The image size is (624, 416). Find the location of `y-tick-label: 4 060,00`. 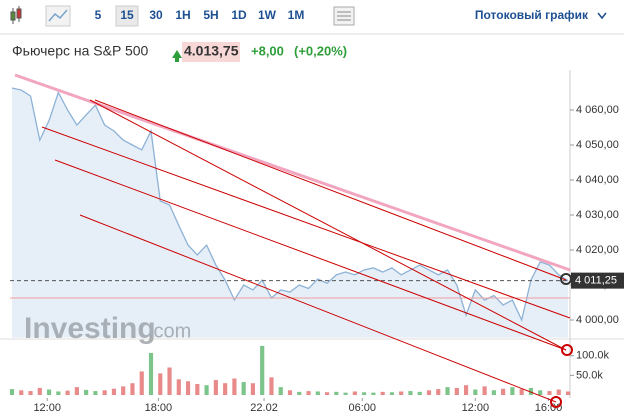

y-tick-label: 4 060,00 is located at coordinates (597, 110).